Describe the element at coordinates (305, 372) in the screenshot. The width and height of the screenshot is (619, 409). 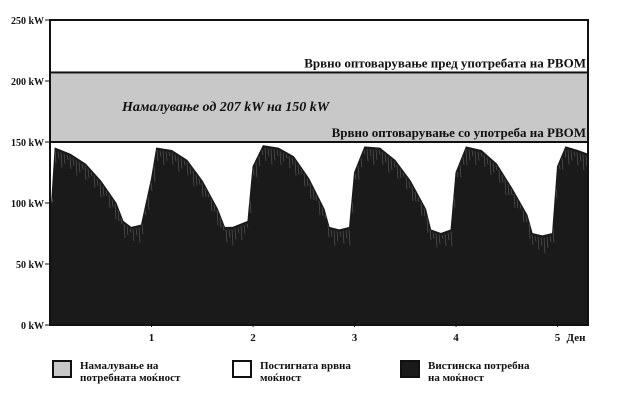
I see `legend-label-achieved-peak: Постигната врвна моќност` at that location.